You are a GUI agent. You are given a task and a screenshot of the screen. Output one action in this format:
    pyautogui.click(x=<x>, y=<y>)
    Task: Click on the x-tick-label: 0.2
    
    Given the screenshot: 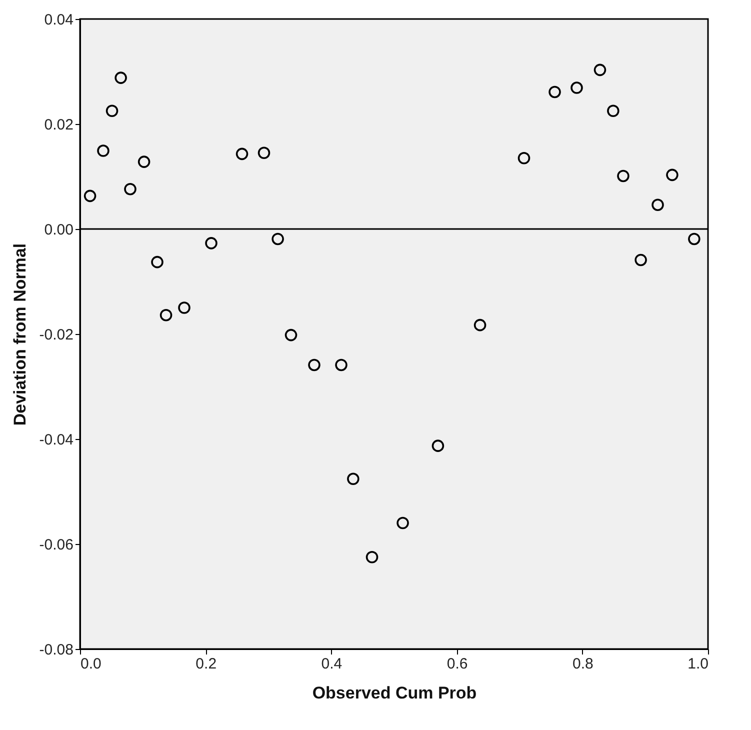 What is the action you would take?
    pyautogui.click(x=206, y=664)
    